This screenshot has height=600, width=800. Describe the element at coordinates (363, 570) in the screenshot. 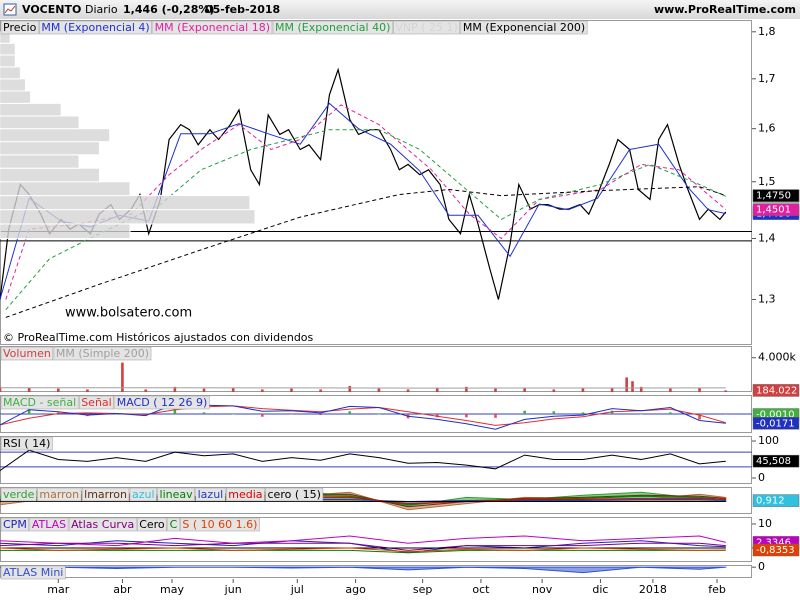

I see `area` at that location.